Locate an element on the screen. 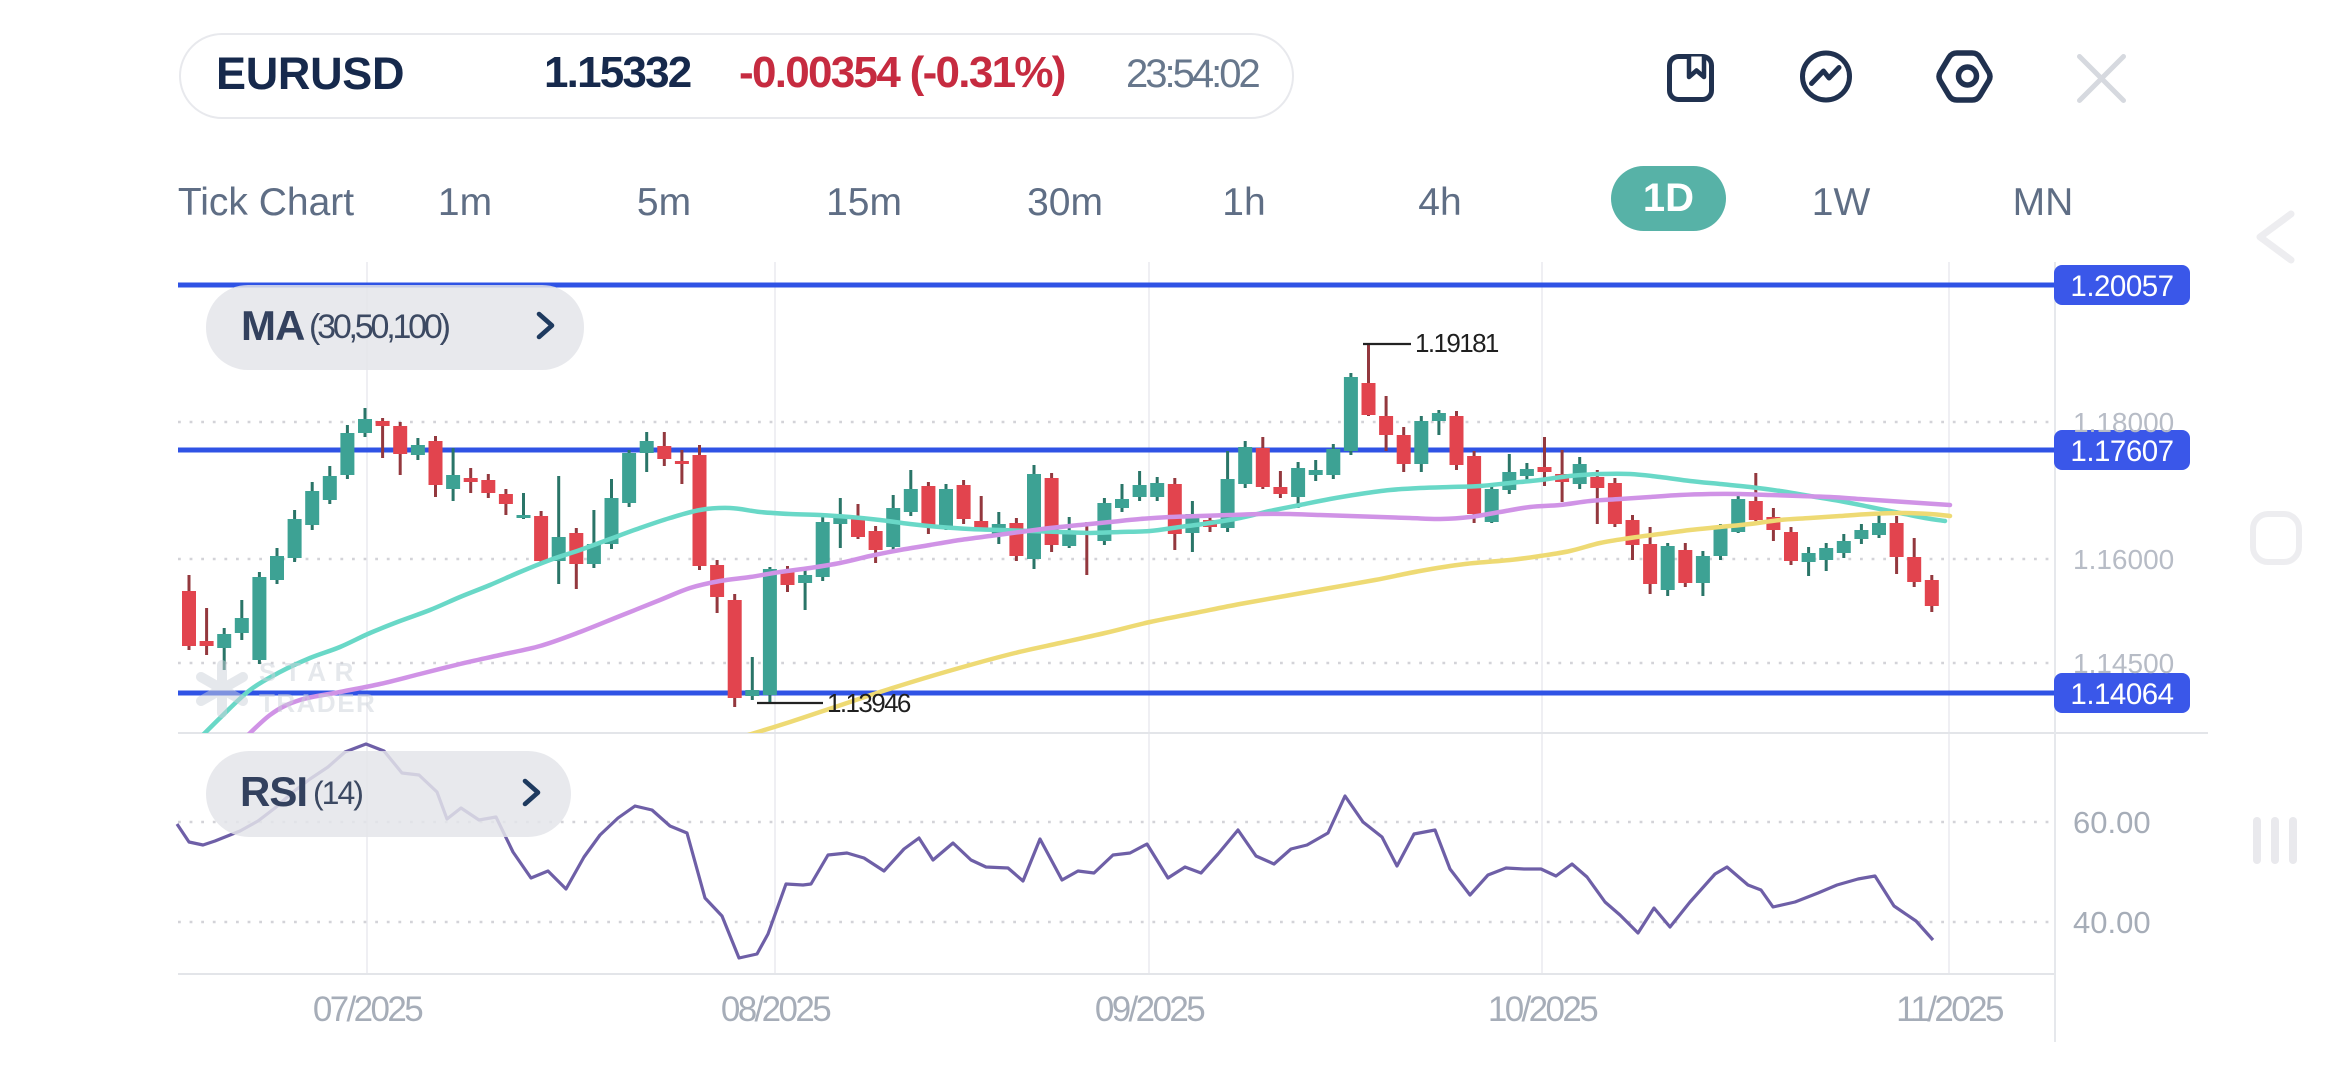 This screenshot has width=2340, height=1080. svg-text: 09/2025 is located at coordinates (1149, 1009).